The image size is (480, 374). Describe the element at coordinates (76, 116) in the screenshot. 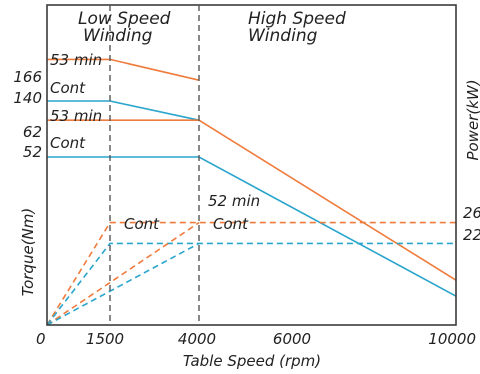

I see `annot-53min-low: 53 min` at that location.